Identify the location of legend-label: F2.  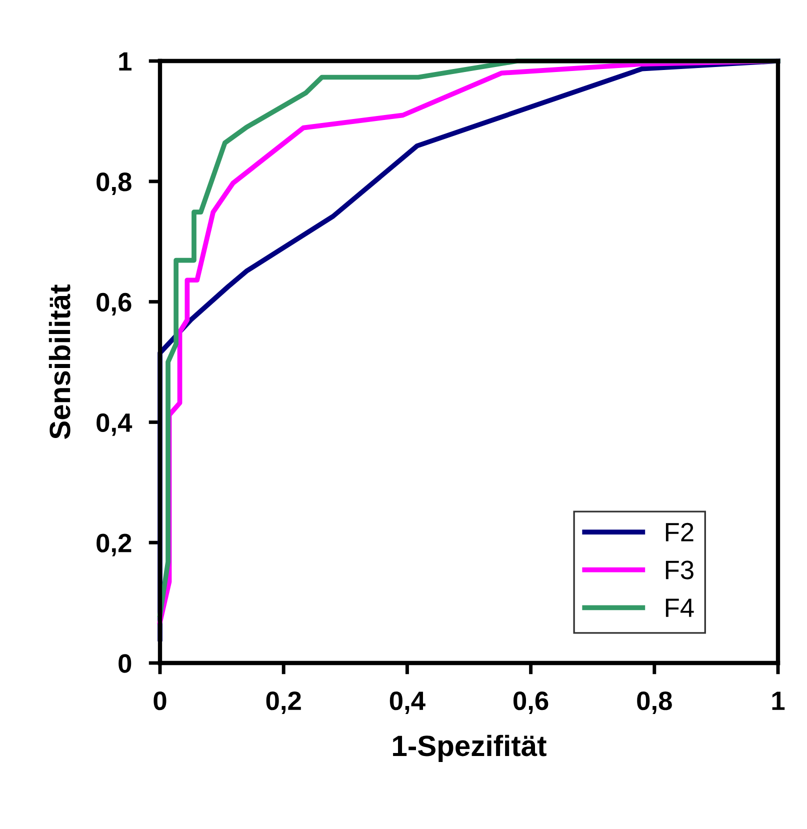
(680, 532).